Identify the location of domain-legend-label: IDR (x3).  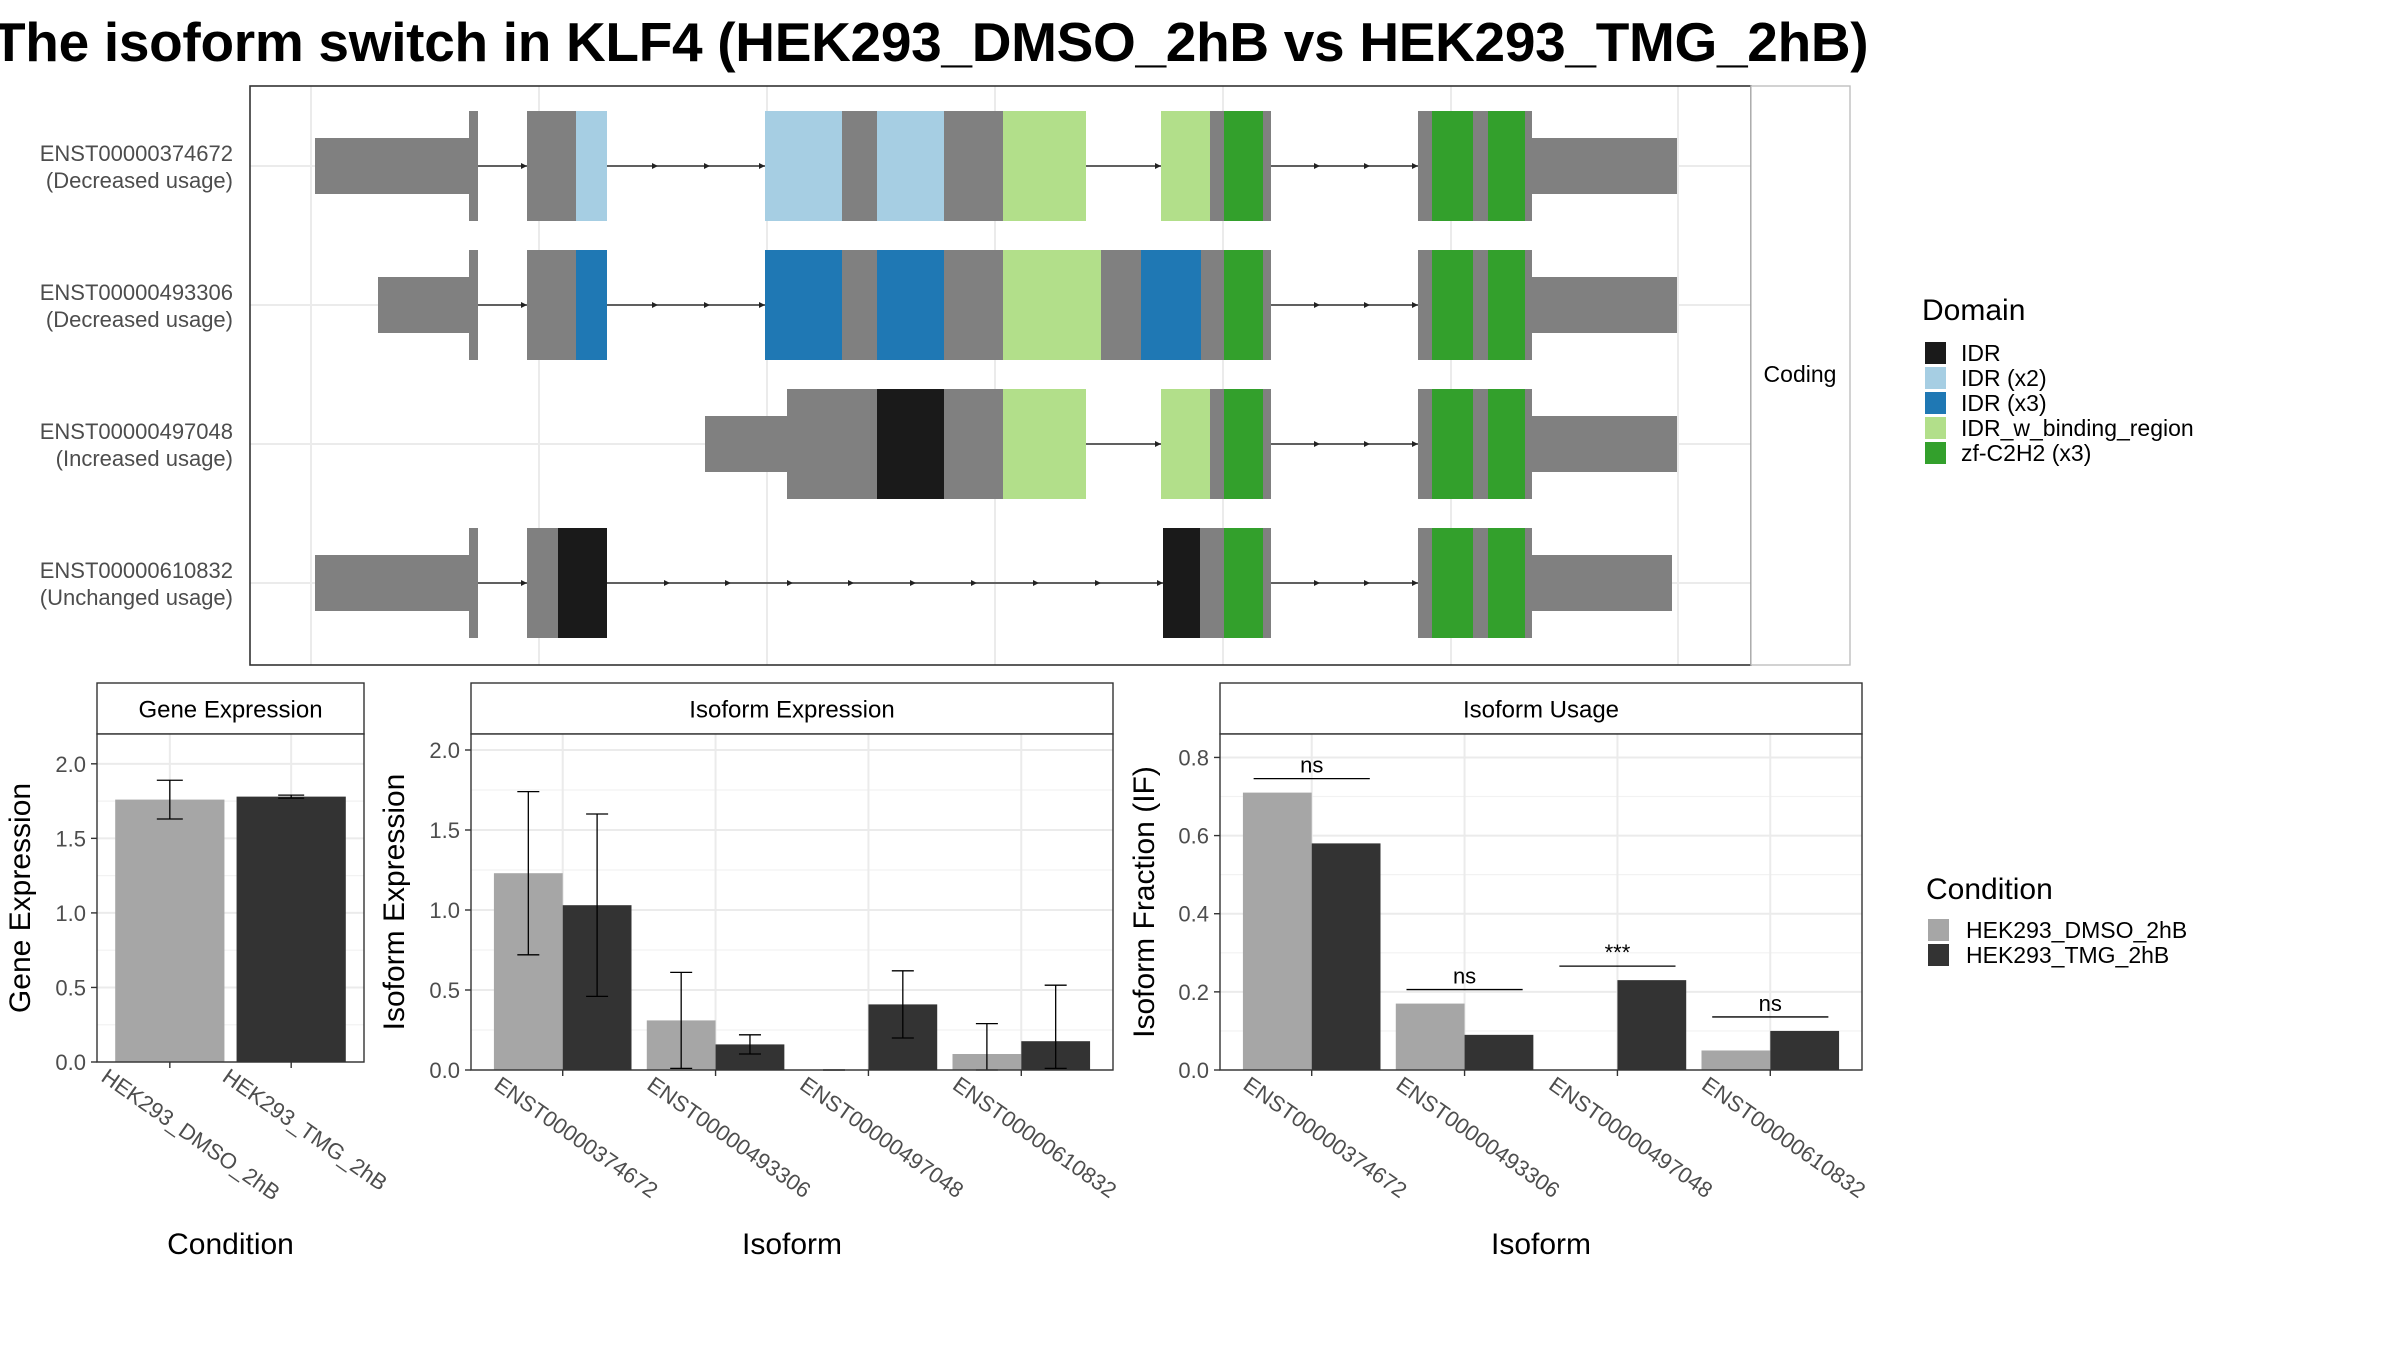
(2004, 403).